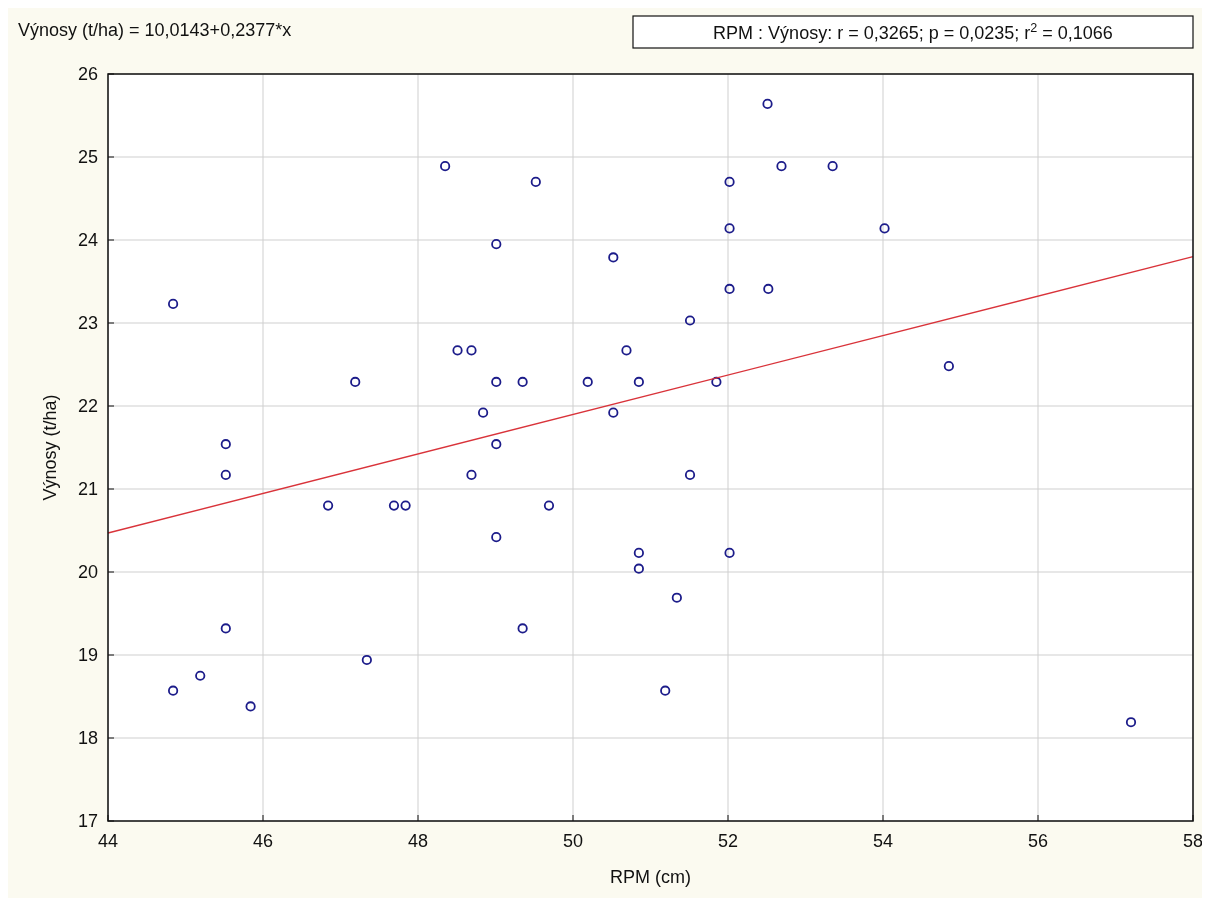  I want to click on y-axis-title: Výnosy (t/ha), so click(50, 447).